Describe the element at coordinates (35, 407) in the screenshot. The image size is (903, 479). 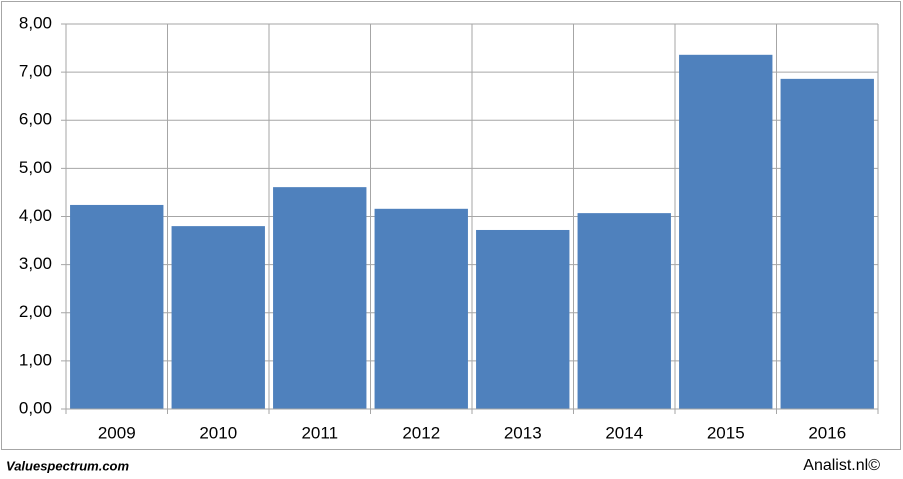
I see `y-tick-label: 0,00` at that location.